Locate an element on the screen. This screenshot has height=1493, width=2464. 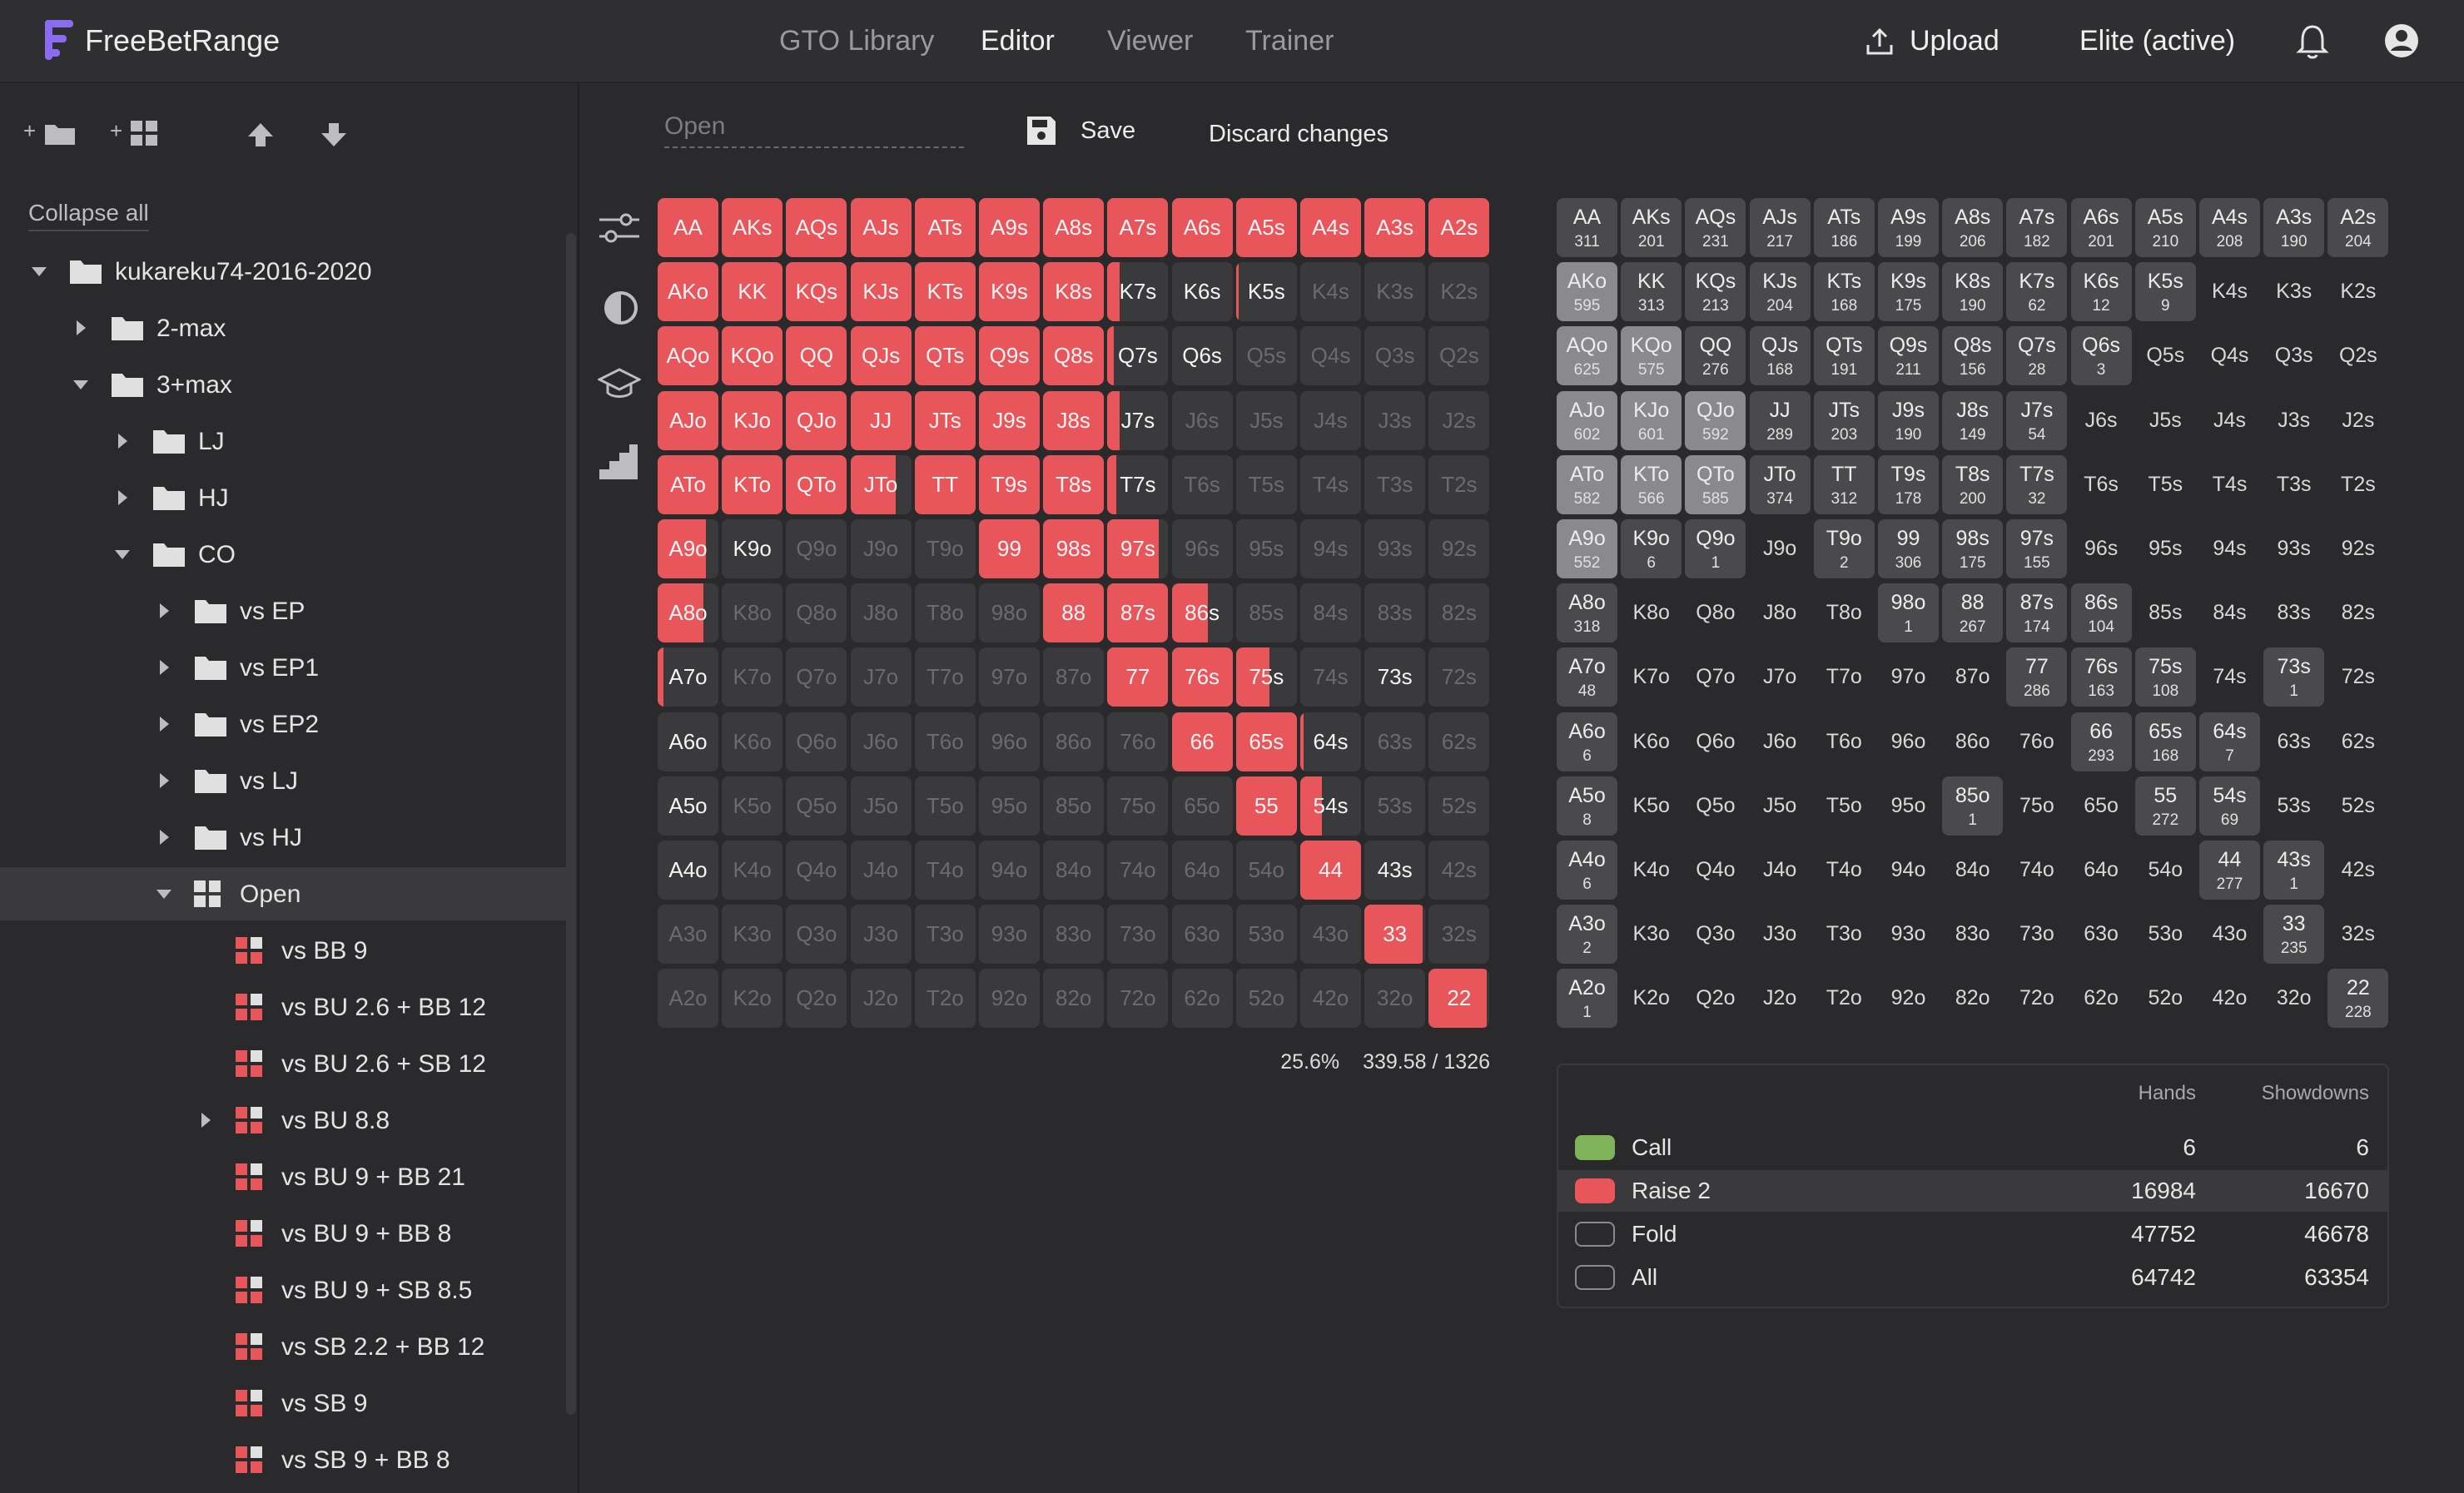
range-cell: 85s is located at coordinates (1266, 613).